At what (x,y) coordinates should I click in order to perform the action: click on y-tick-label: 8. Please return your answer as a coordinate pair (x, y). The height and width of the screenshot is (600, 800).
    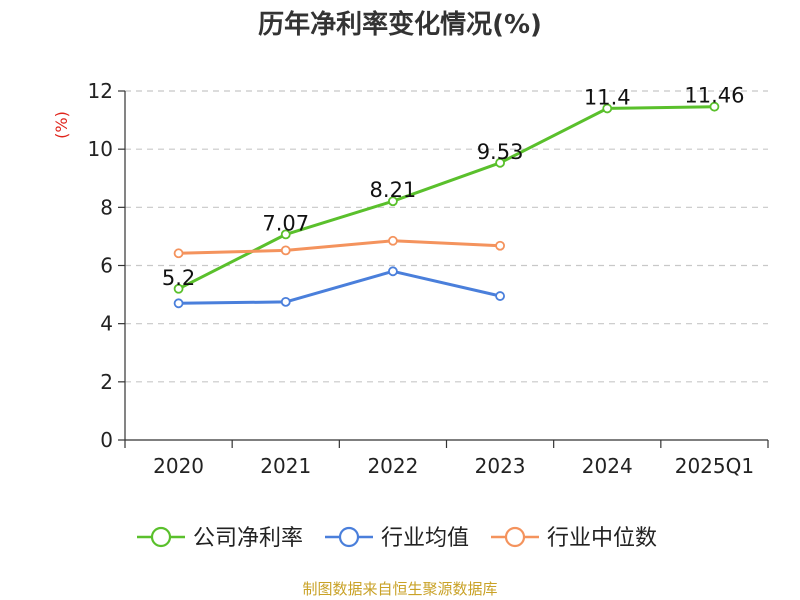
    Looking at the image, I should click on (106, 207).